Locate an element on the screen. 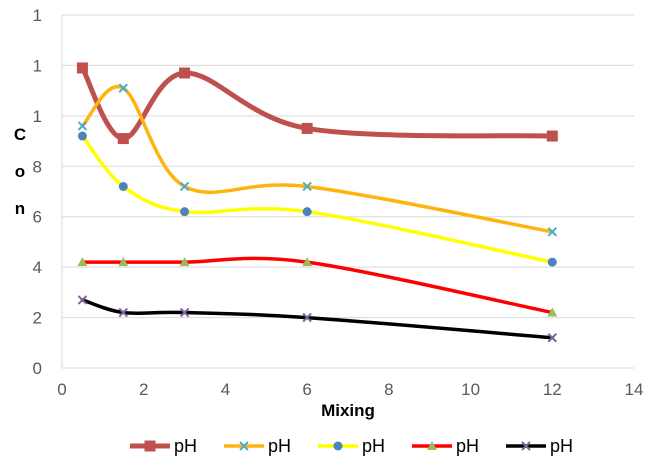 The image size is (659, 464). y-tick-label: 8 is located at coordinates (37, 166).